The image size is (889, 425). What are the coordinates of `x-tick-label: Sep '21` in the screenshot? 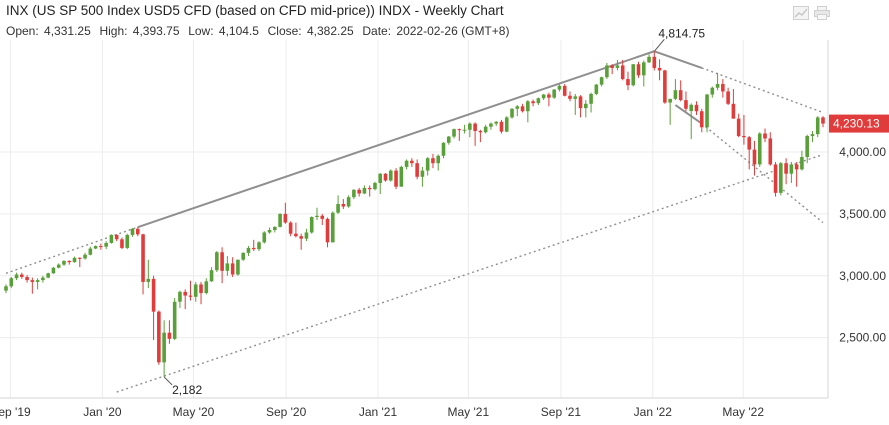 It's located at (561, 412).